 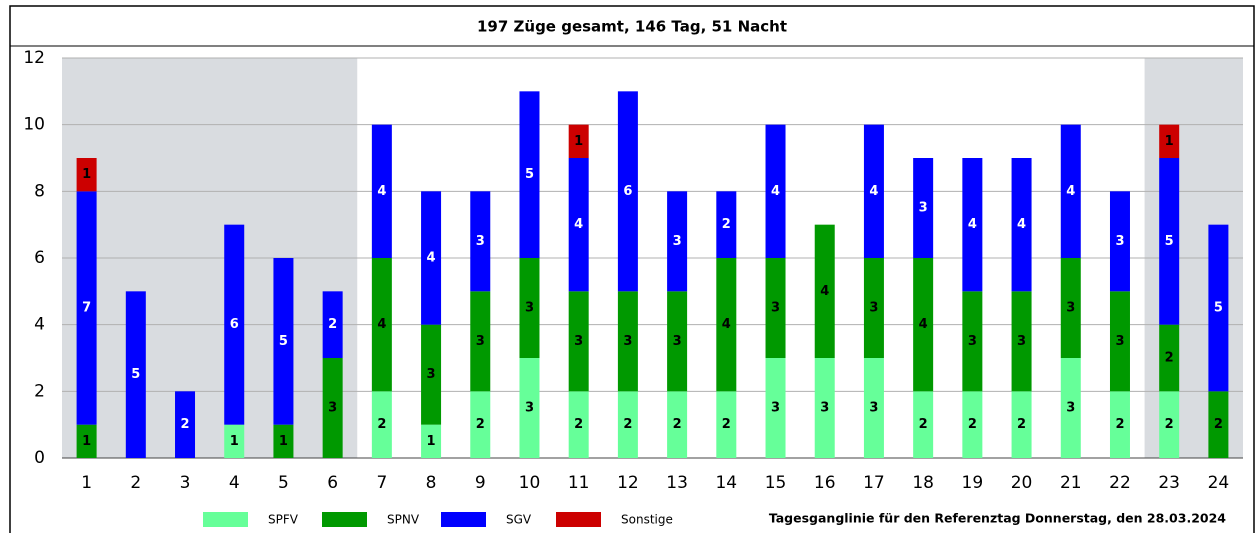 What do you see at coordinates (874, 483) in the screenshot?
I see `x-tick-label: 17` at bounding box center [874, 483].